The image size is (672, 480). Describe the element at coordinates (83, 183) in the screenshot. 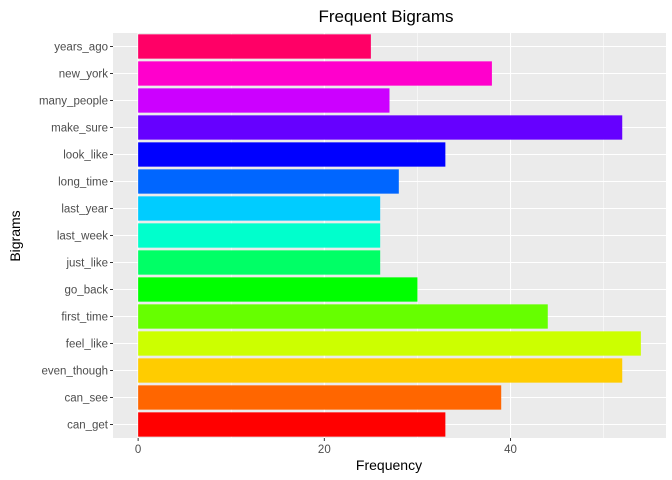

I see `y-tick-label-long_time: long_time` at that location.